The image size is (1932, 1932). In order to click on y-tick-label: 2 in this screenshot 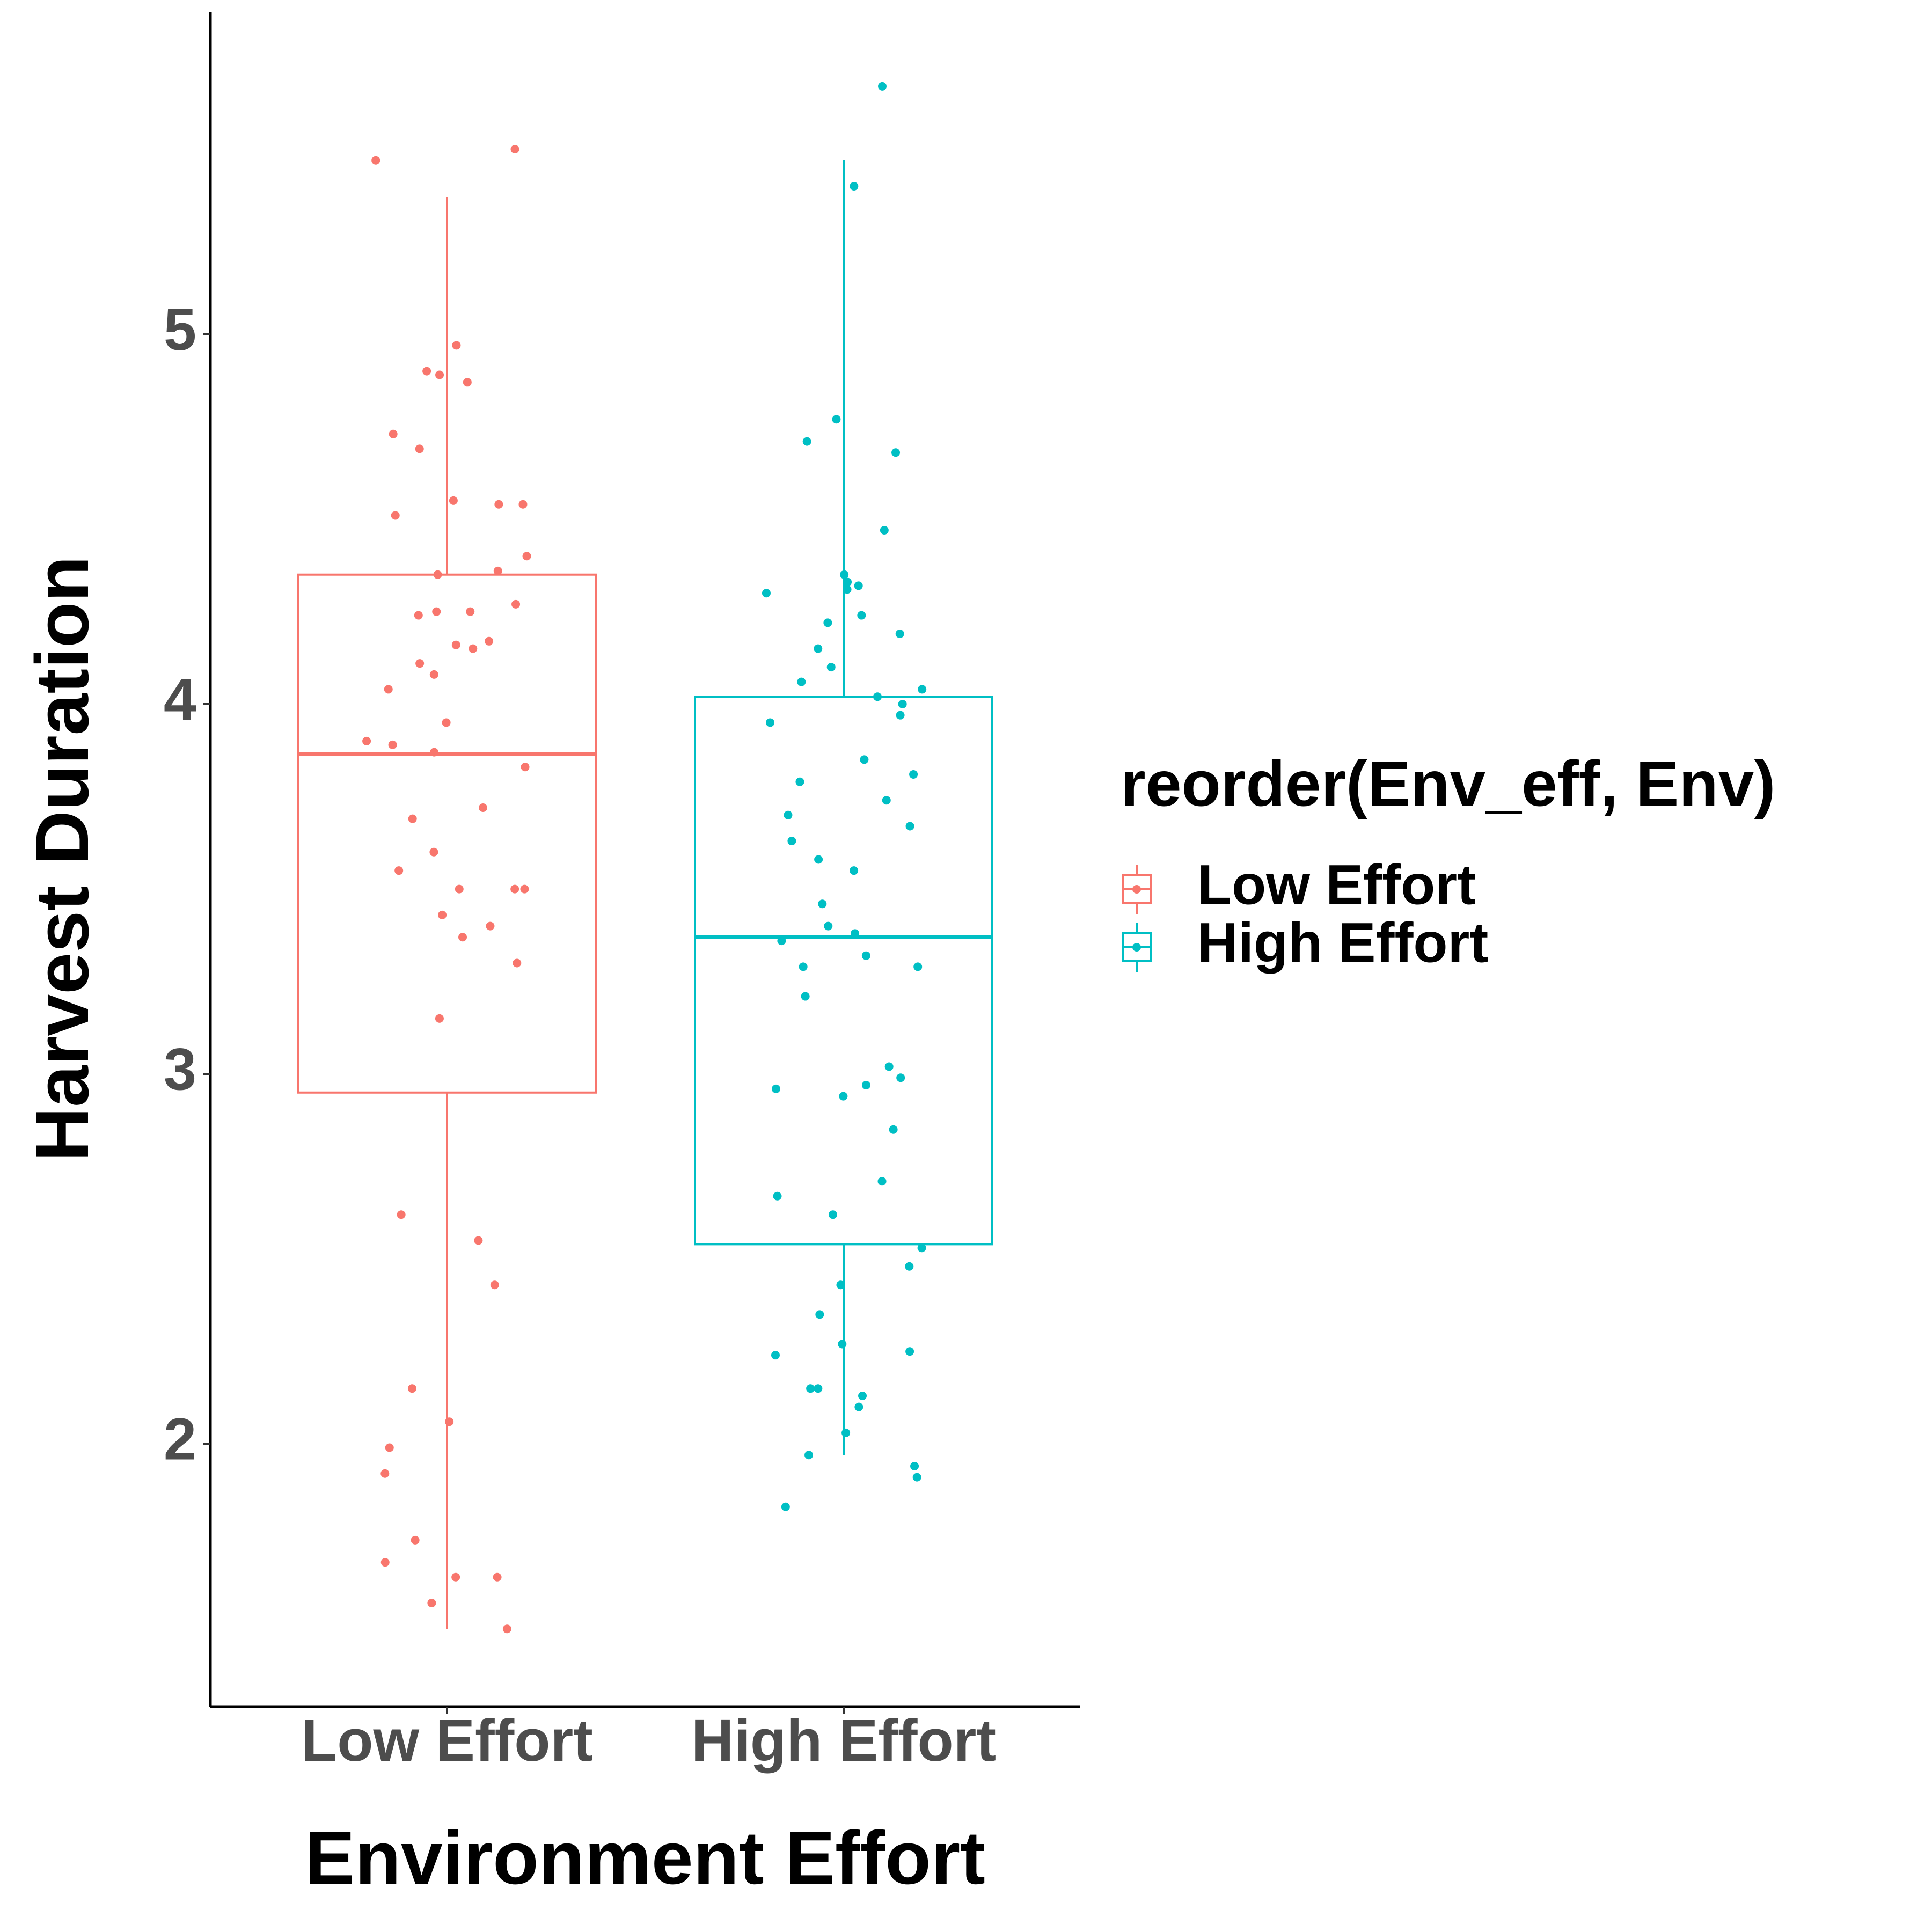, I will do `click(180, 1440)`.